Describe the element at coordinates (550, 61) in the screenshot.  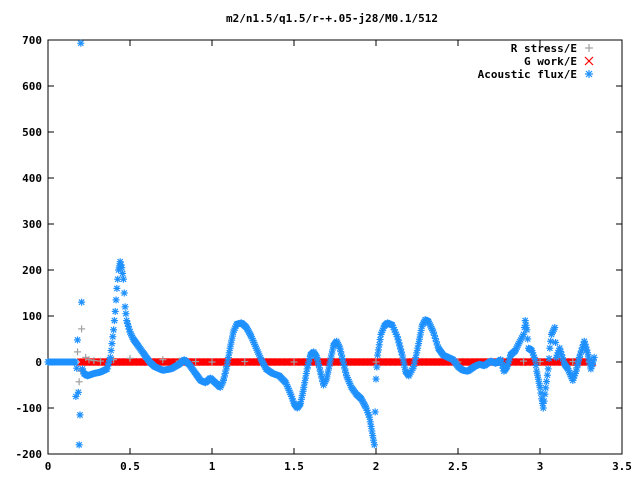
I see `legend-label: G work/E` at that location.